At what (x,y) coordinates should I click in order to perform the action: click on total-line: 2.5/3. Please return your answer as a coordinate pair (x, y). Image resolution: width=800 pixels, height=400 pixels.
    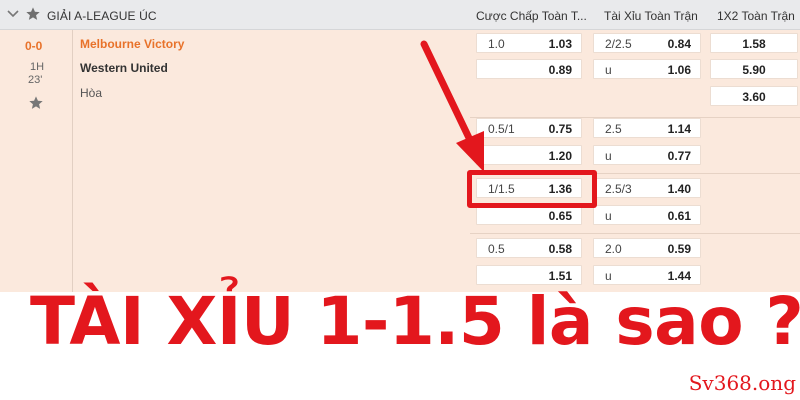
    Looking at the image, I should click on (618, 189).